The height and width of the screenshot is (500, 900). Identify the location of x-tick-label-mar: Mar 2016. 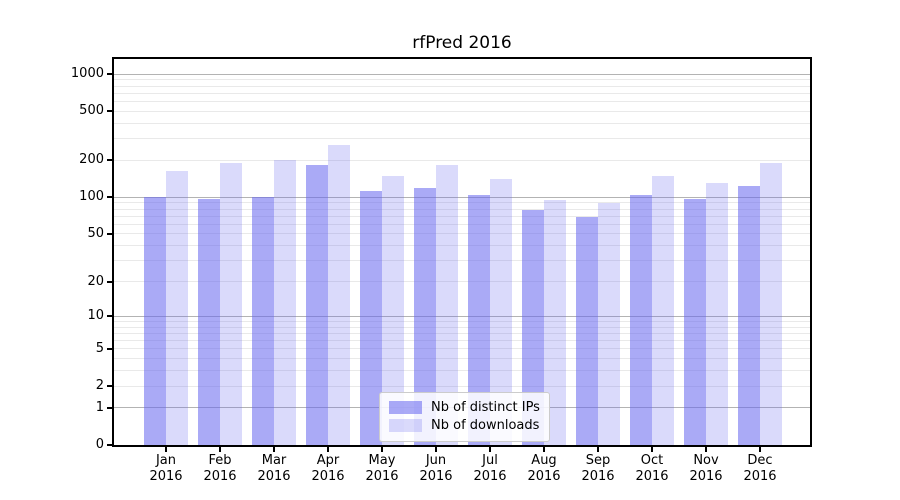
(274, 469).